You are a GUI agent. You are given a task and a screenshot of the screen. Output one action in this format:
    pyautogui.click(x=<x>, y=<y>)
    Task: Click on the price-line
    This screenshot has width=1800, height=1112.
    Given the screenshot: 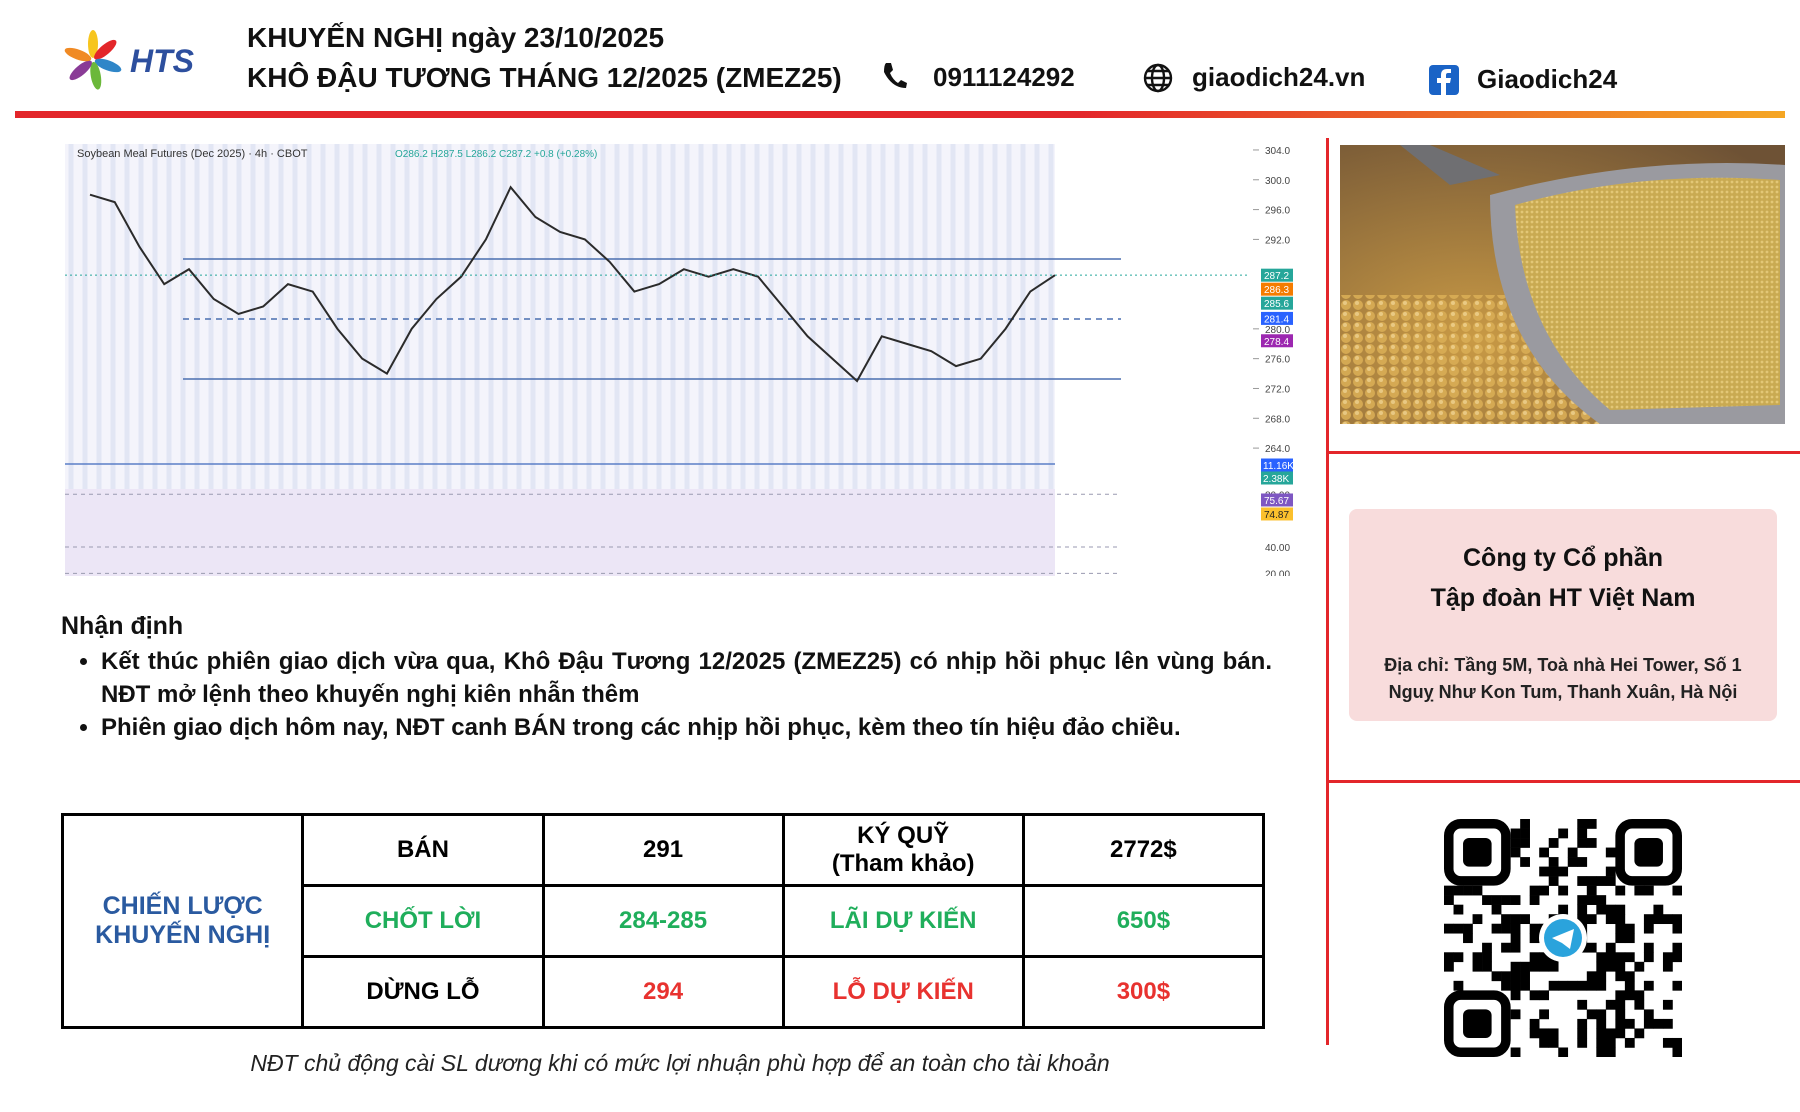 What is the action you would take?
    pyautogui.click(x=572, y=284)
    